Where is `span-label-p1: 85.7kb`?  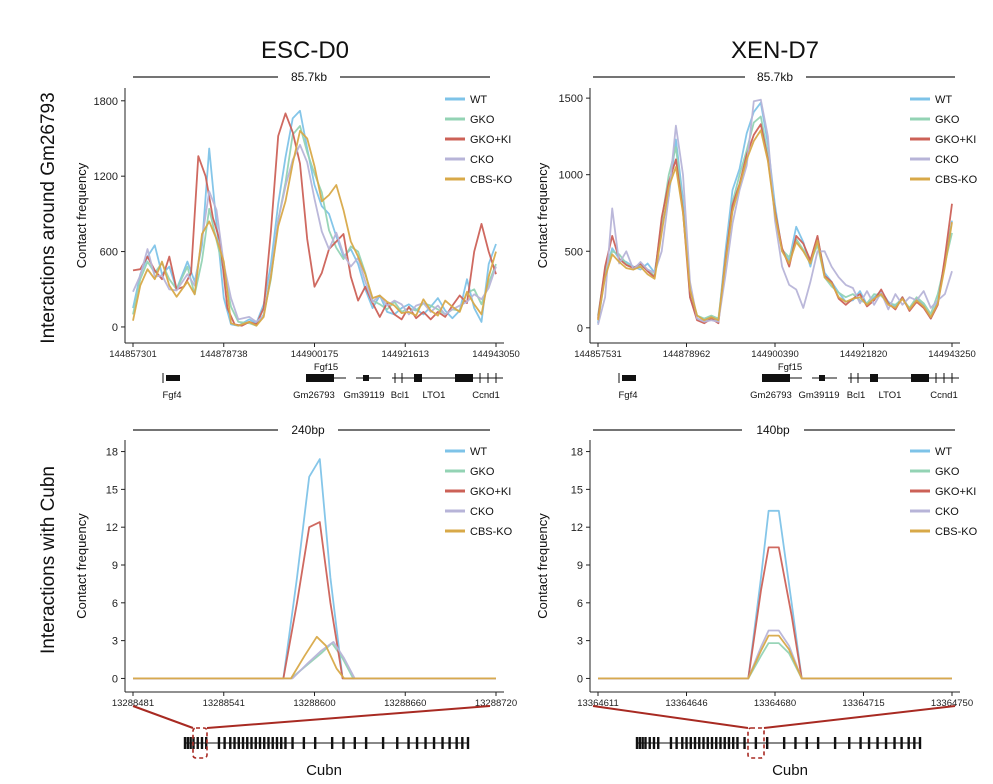
span-label-p1: 85.7kb is located at coordinates (309, 77).